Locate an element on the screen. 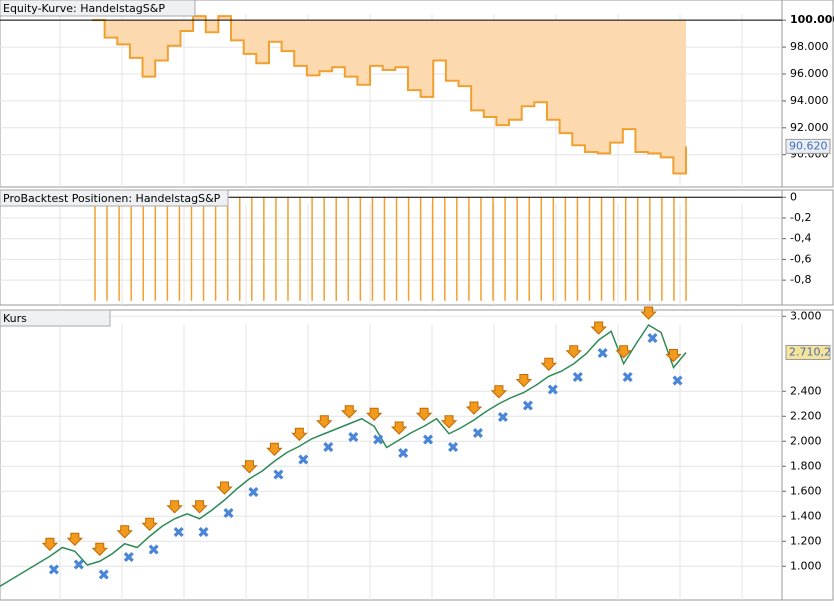  panel-title: ProBacktest Positionen: HandelstagS&P is located at coordinates (112, 198).